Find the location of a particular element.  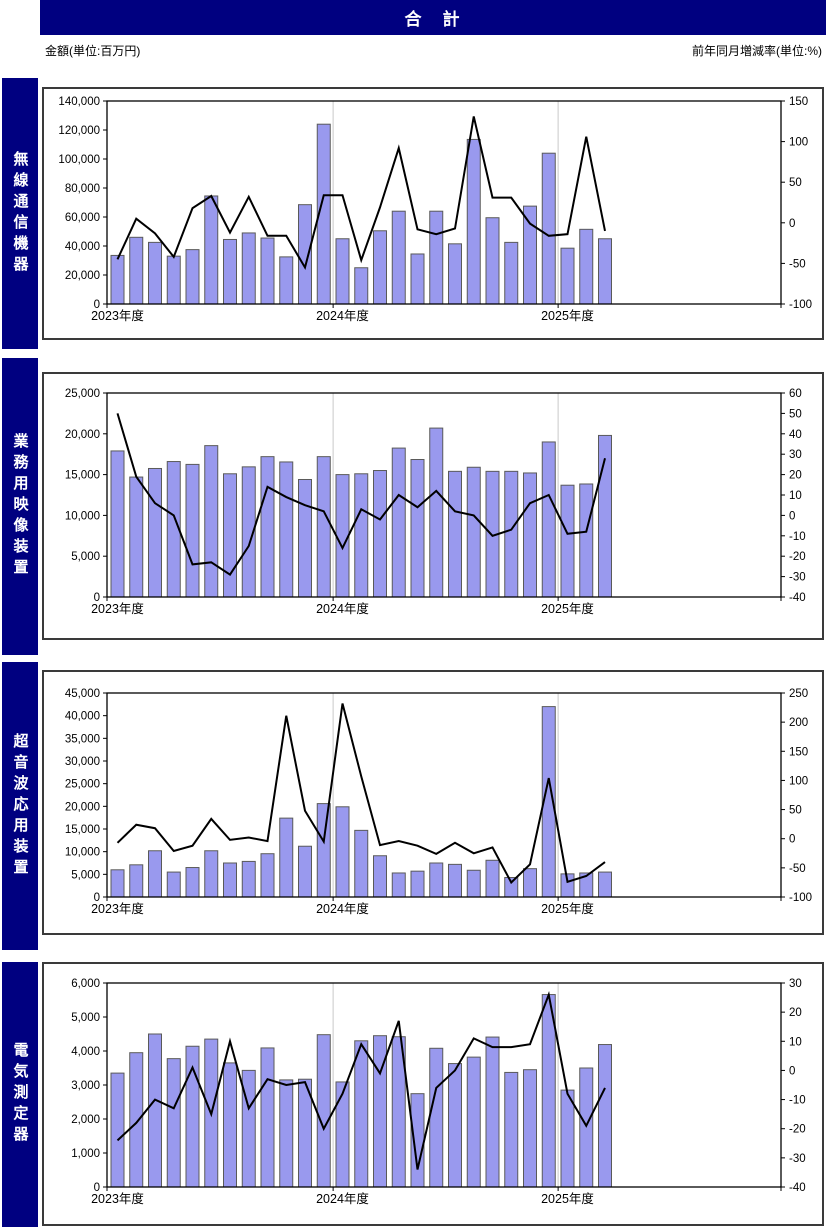

left-axis-tick-label: 15,000 is located at coordinates (82, 476).